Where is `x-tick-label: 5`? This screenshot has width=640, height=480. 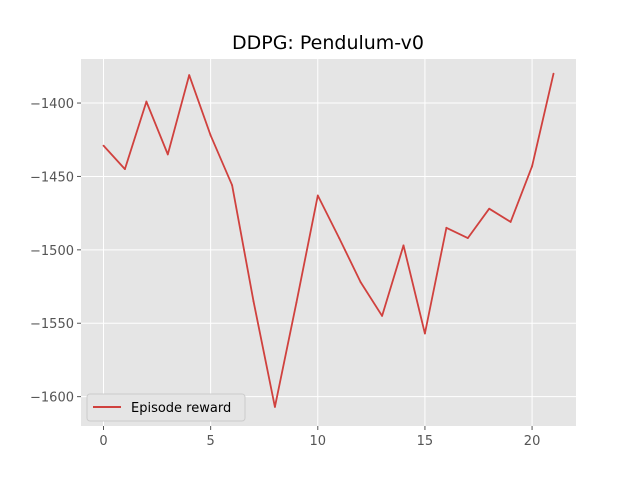
x-tick-label: 5 is located at coordinates (211, 441).